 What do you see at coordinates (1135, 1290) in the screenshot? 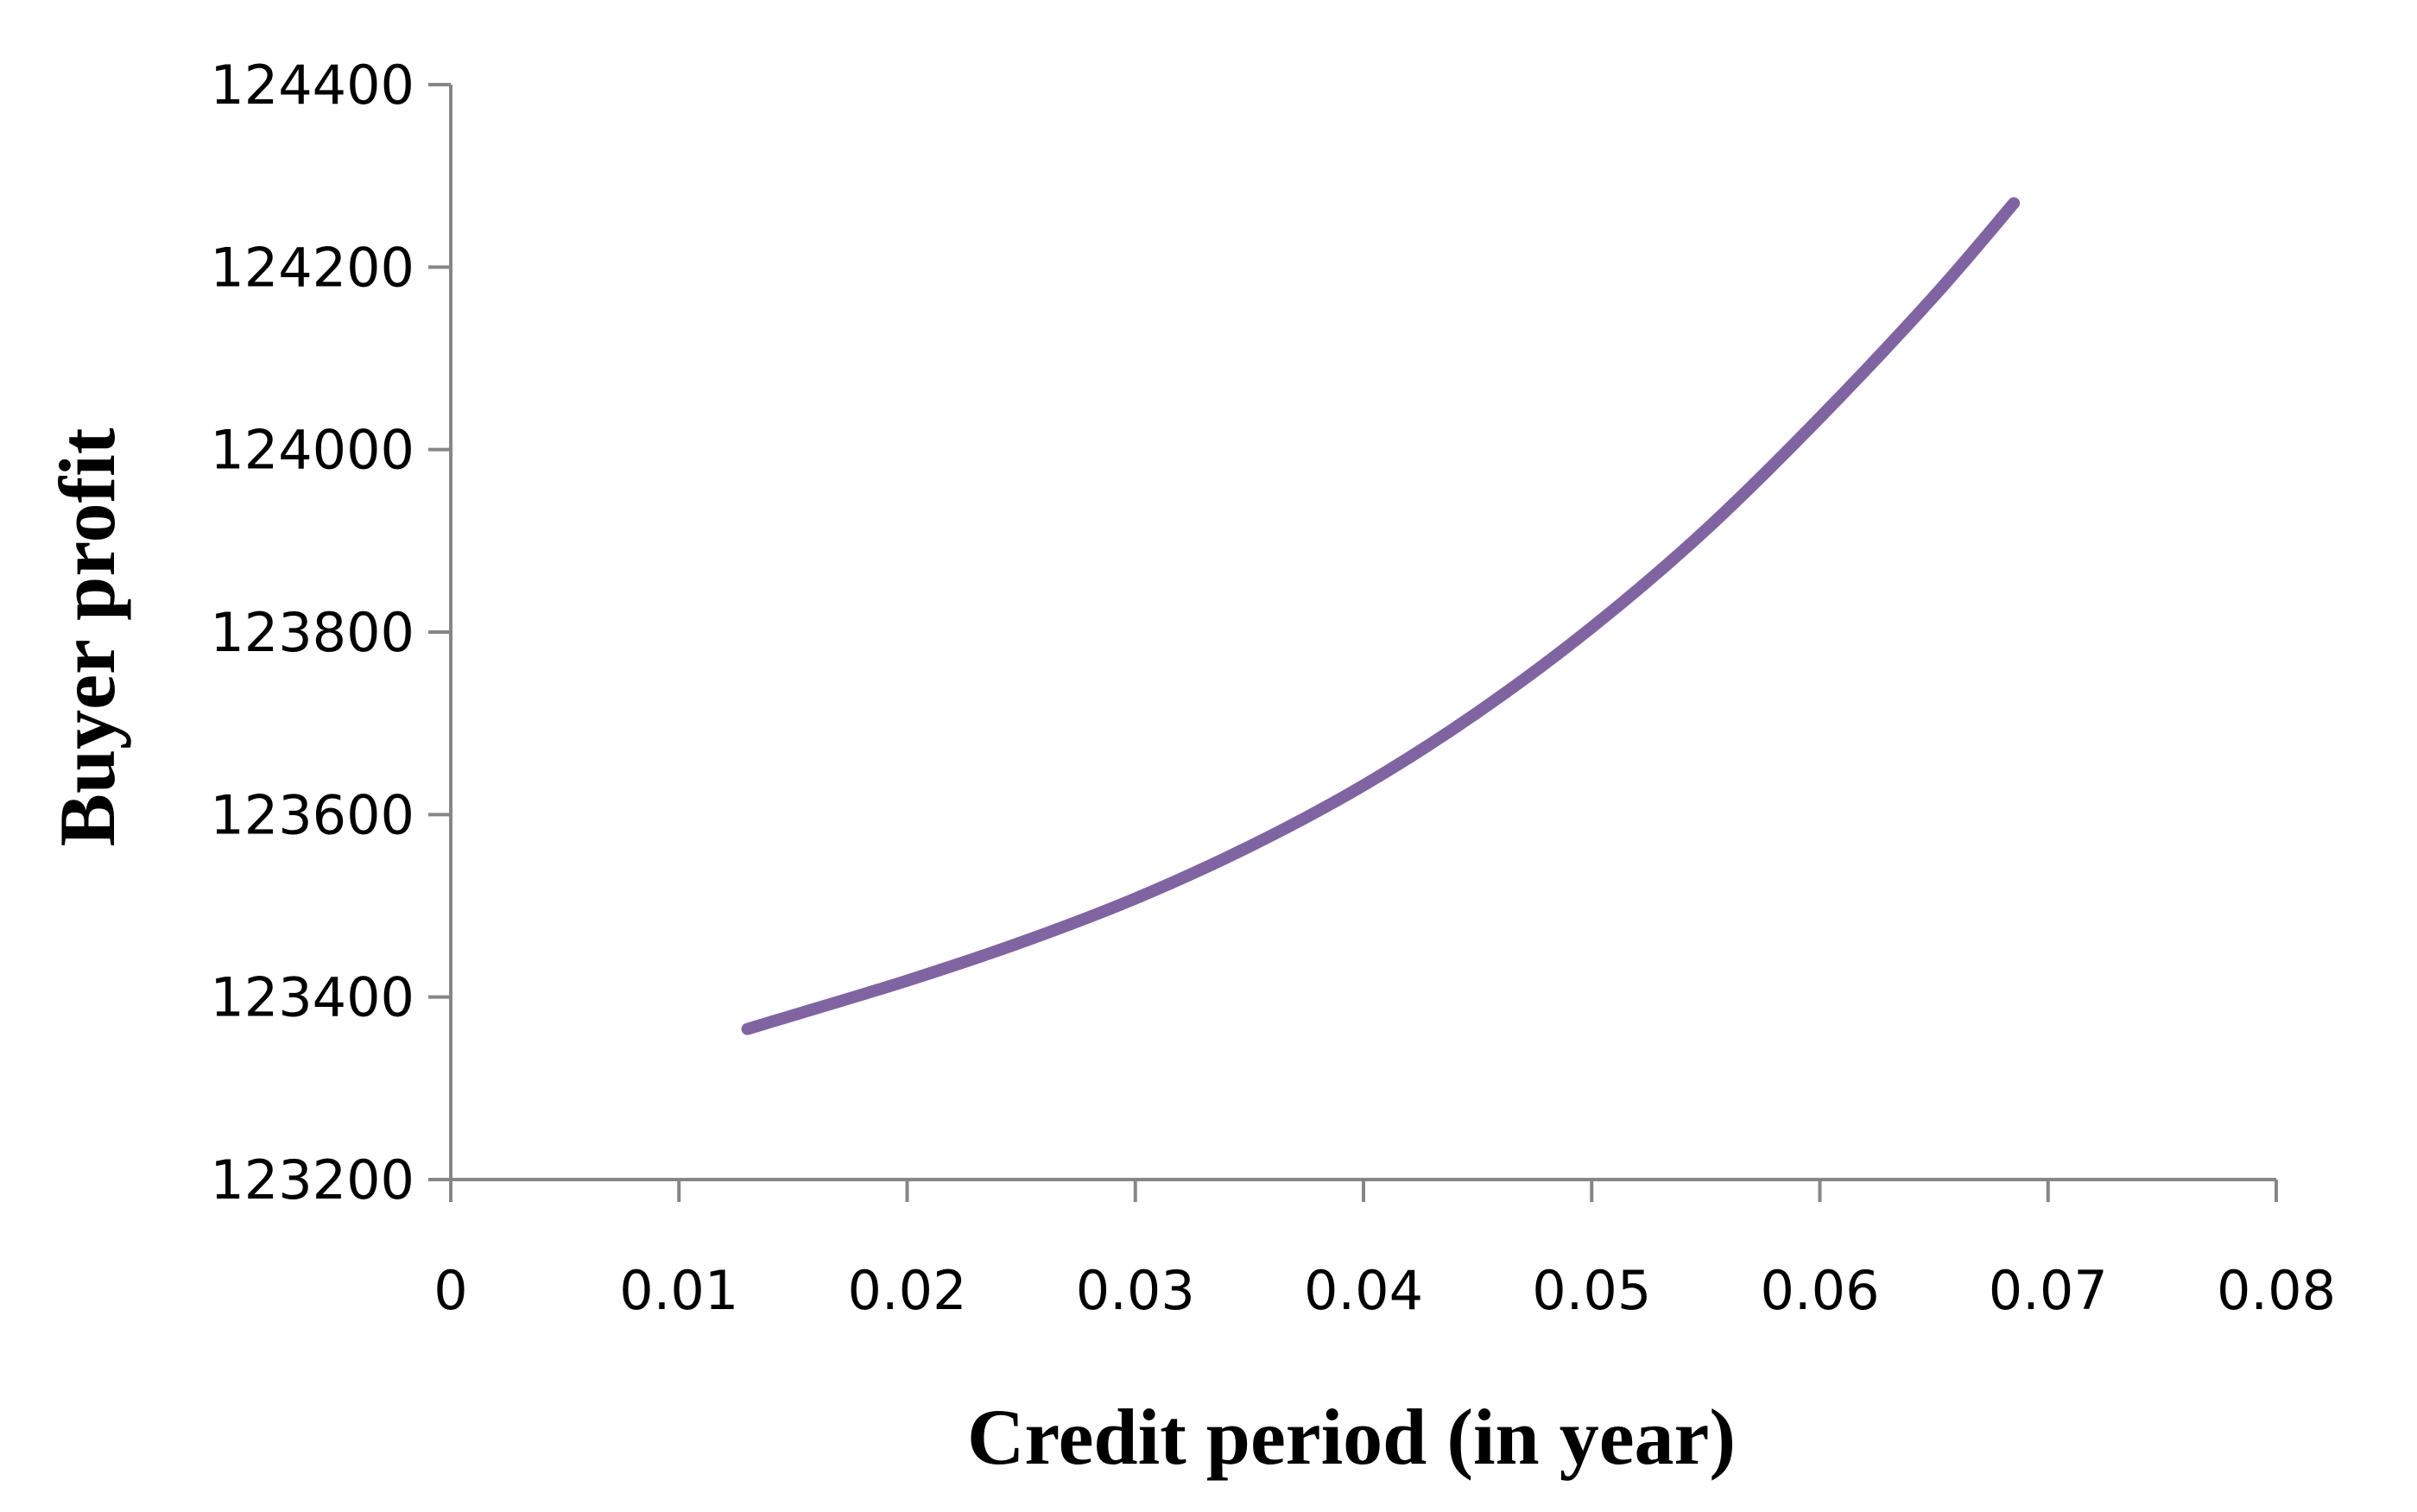
I see `x-tick-label: 0.03` at bounding box center [1135, 1290].